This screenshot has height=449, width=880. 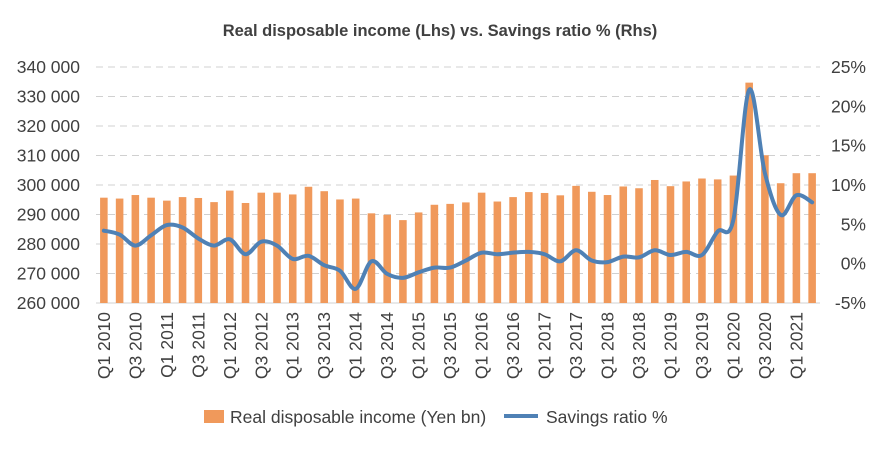 What do you see at coordinates (853, 224) in the screenshot?
I see `y-right-tick-label: 5%` at bounding box center [853, 224].